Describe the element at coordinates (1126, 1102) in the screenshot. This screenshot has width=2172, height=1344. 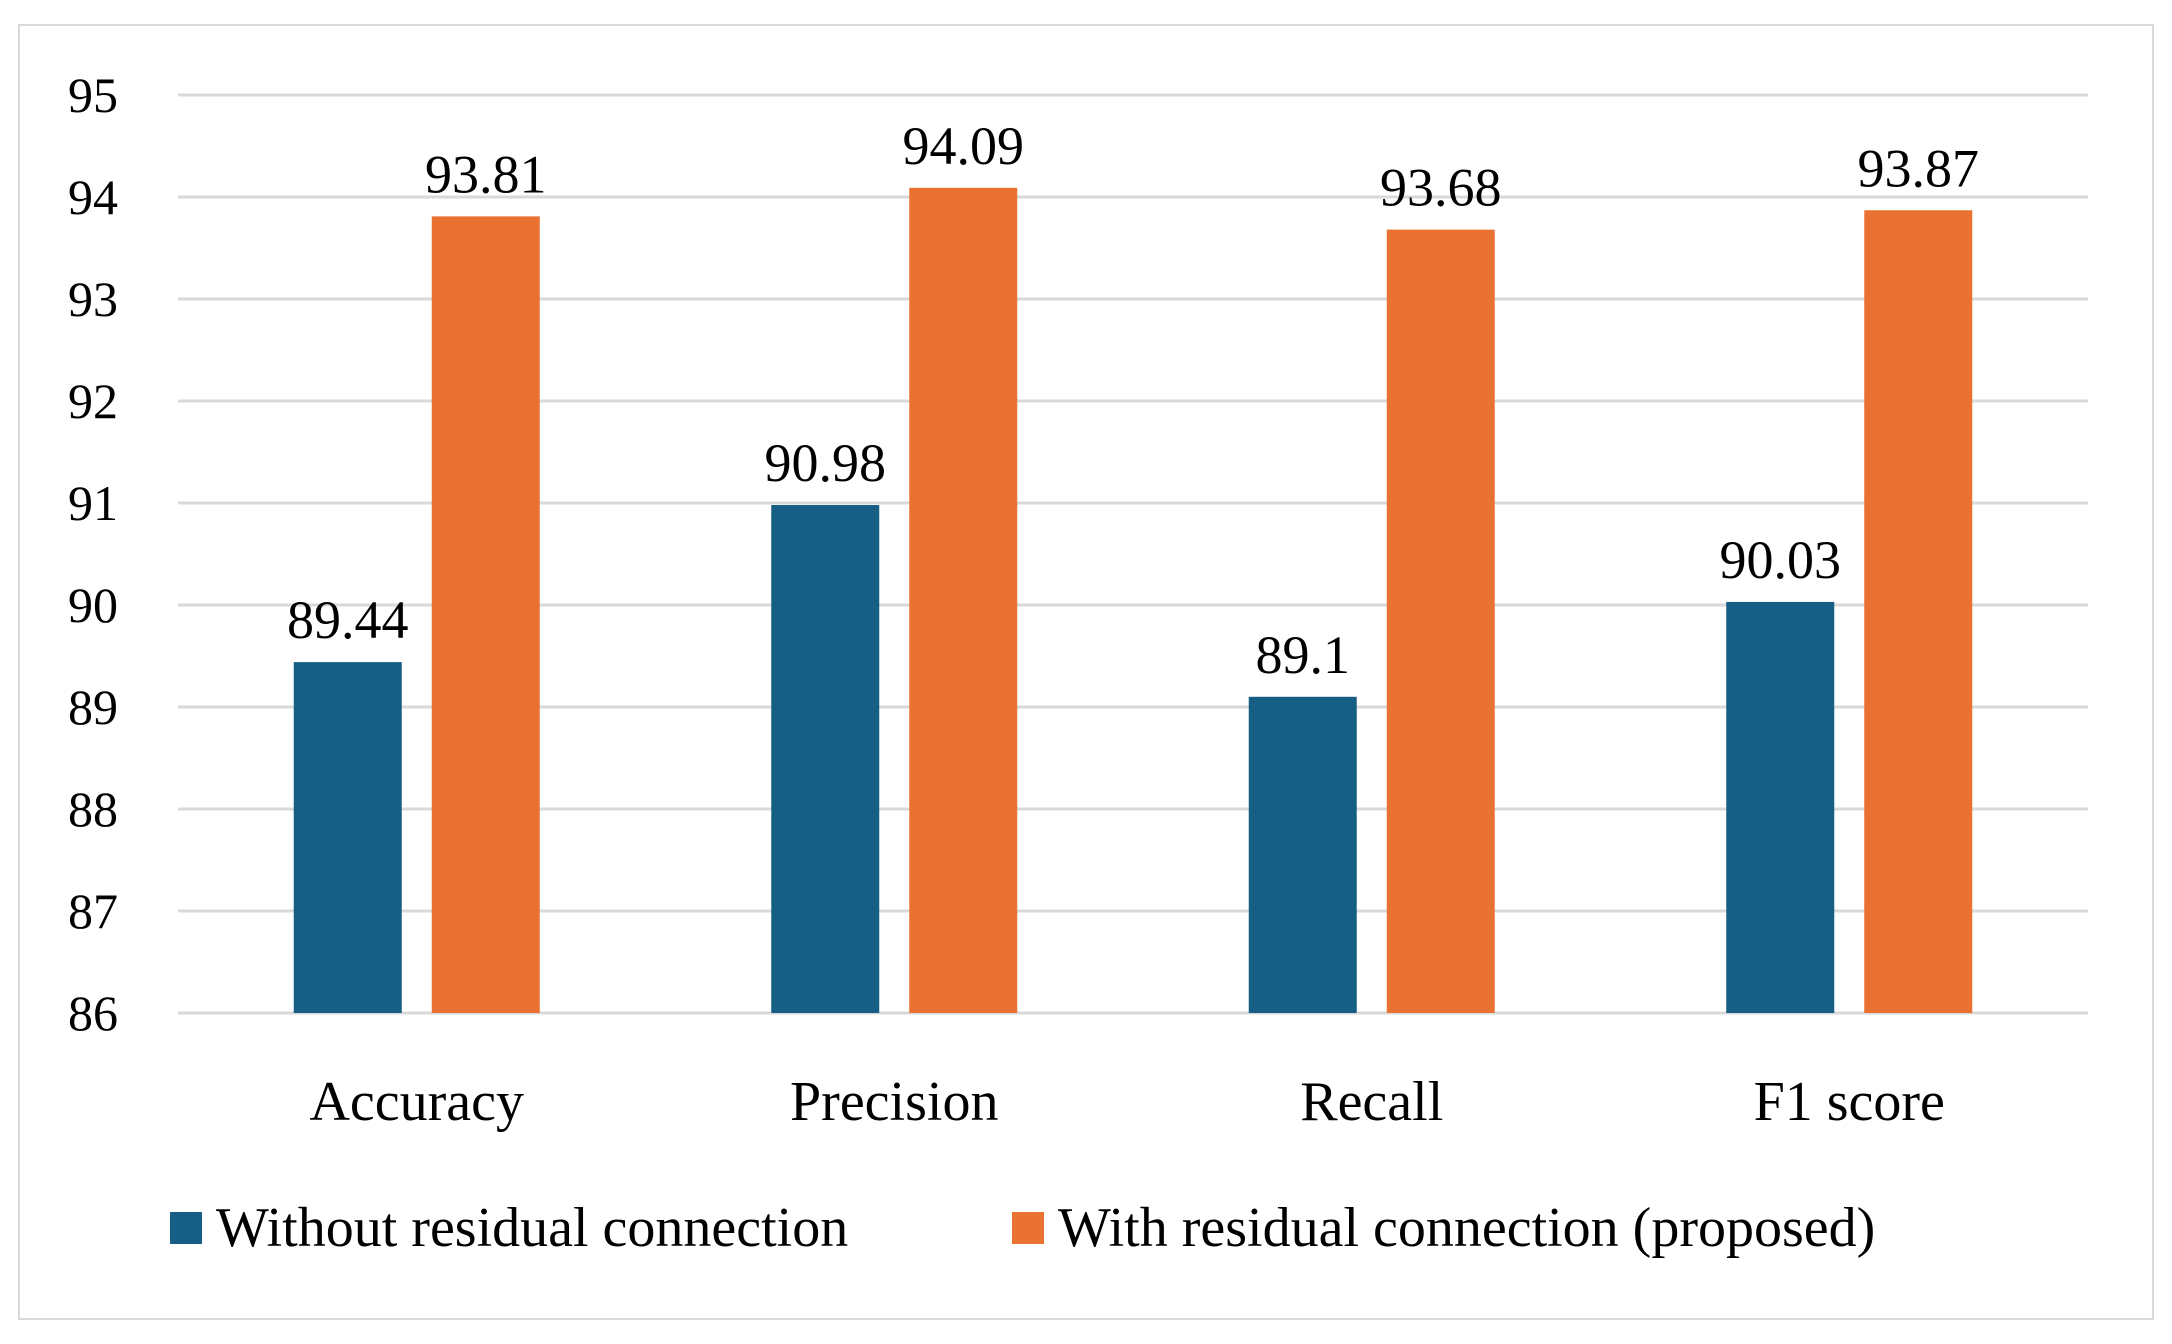
I see `x-axis-ticks: Accuracy Precision Recall F1 score` at that location.